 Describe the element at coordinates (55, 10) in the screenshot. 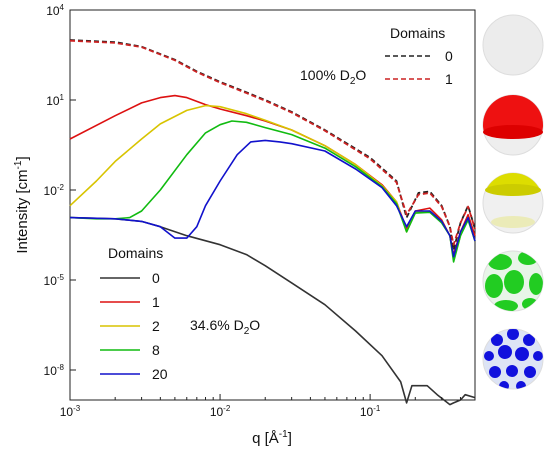

I see `y-tick-label-0: 10⁴` at that location.